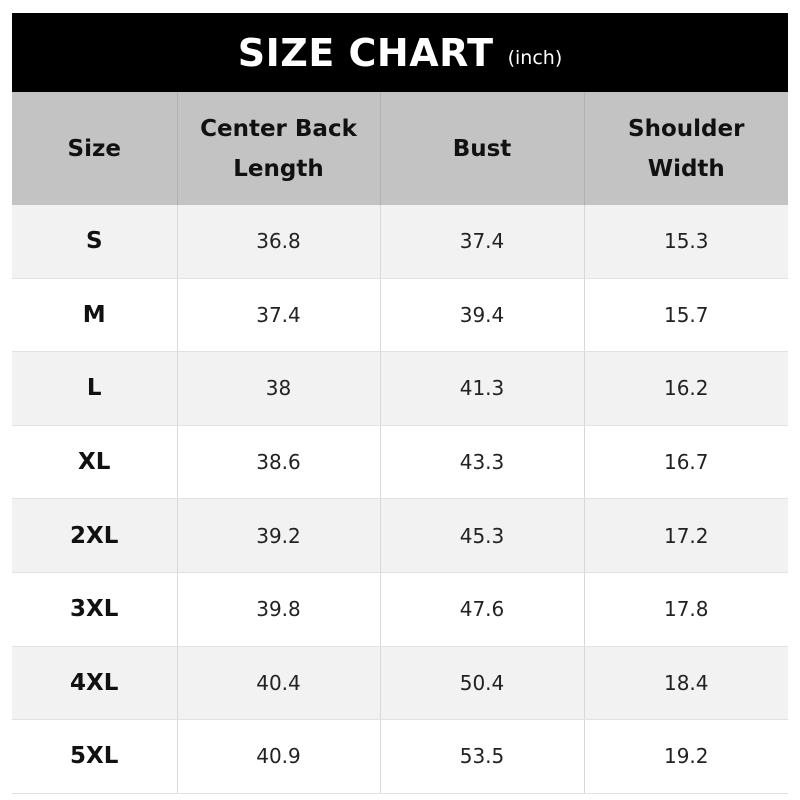 This screenshot has height=800, width=800. I want to click on measurement-cell: 41.3, so click(481, 388).